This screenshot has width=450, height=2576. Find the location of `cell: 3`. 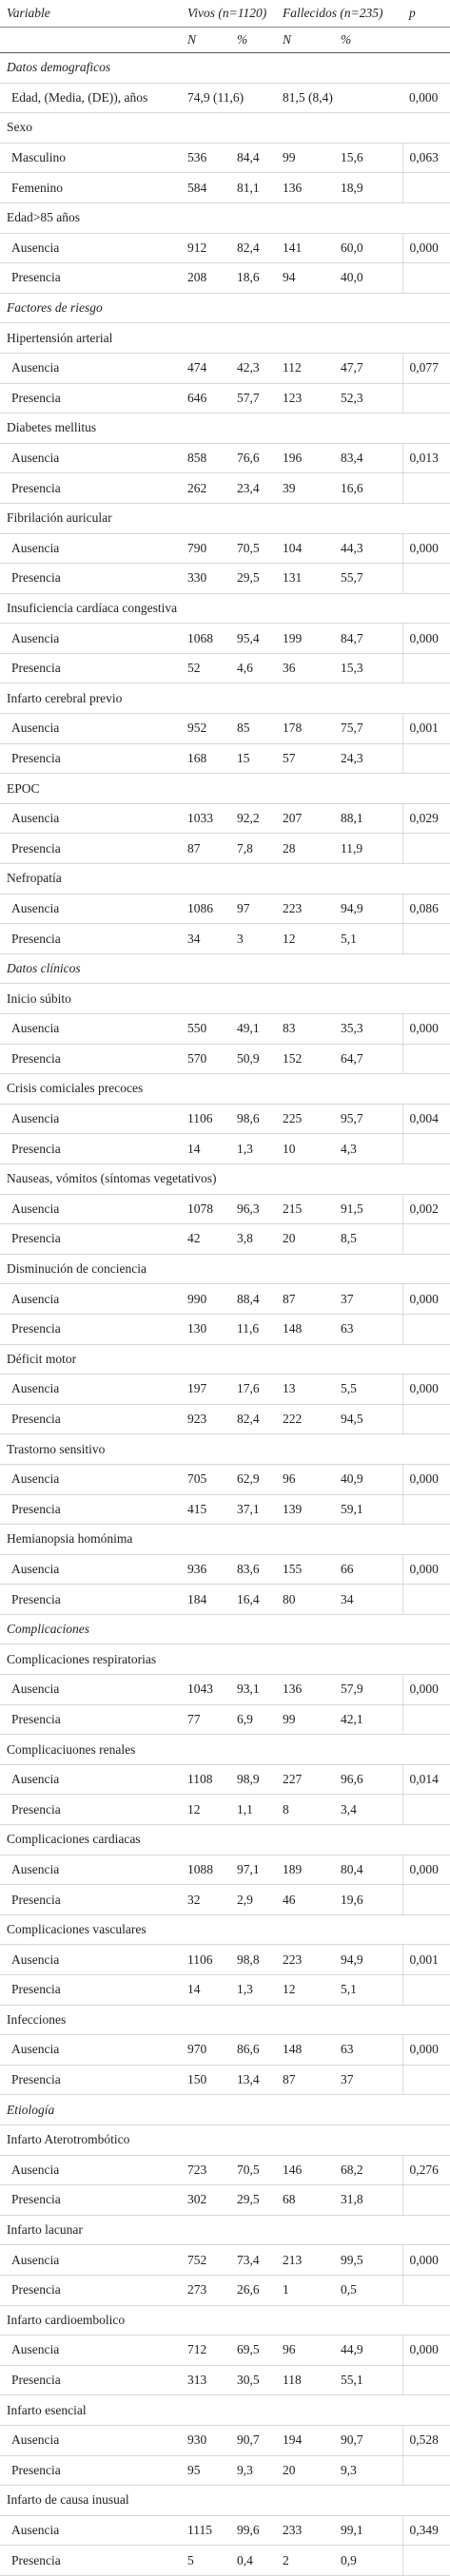

cell: 3 is located at coordinates (253, 939).